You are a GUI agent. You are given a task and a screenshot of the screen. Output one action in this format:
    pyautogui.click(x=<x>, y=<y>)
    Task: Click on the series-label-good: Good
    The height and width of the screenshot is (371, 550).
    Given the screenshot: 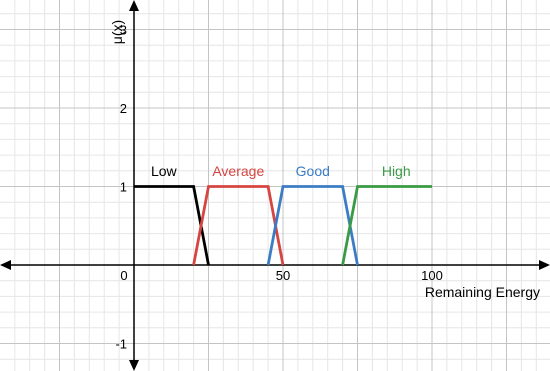 What is the action you would take?
    pyautogui.click(x=313, y=171)
    